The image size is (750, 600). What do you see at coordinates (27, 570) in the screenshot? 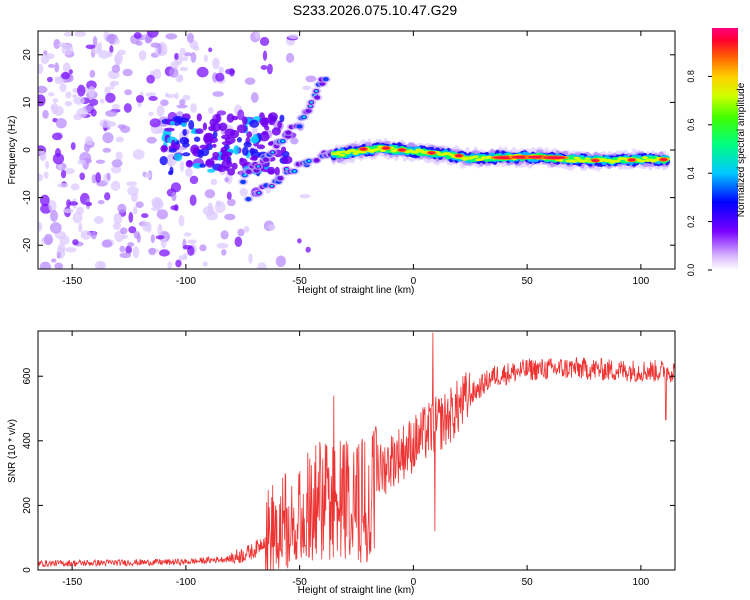
I see `snr-ytick-label: 0` at bounding box center [27, 570].